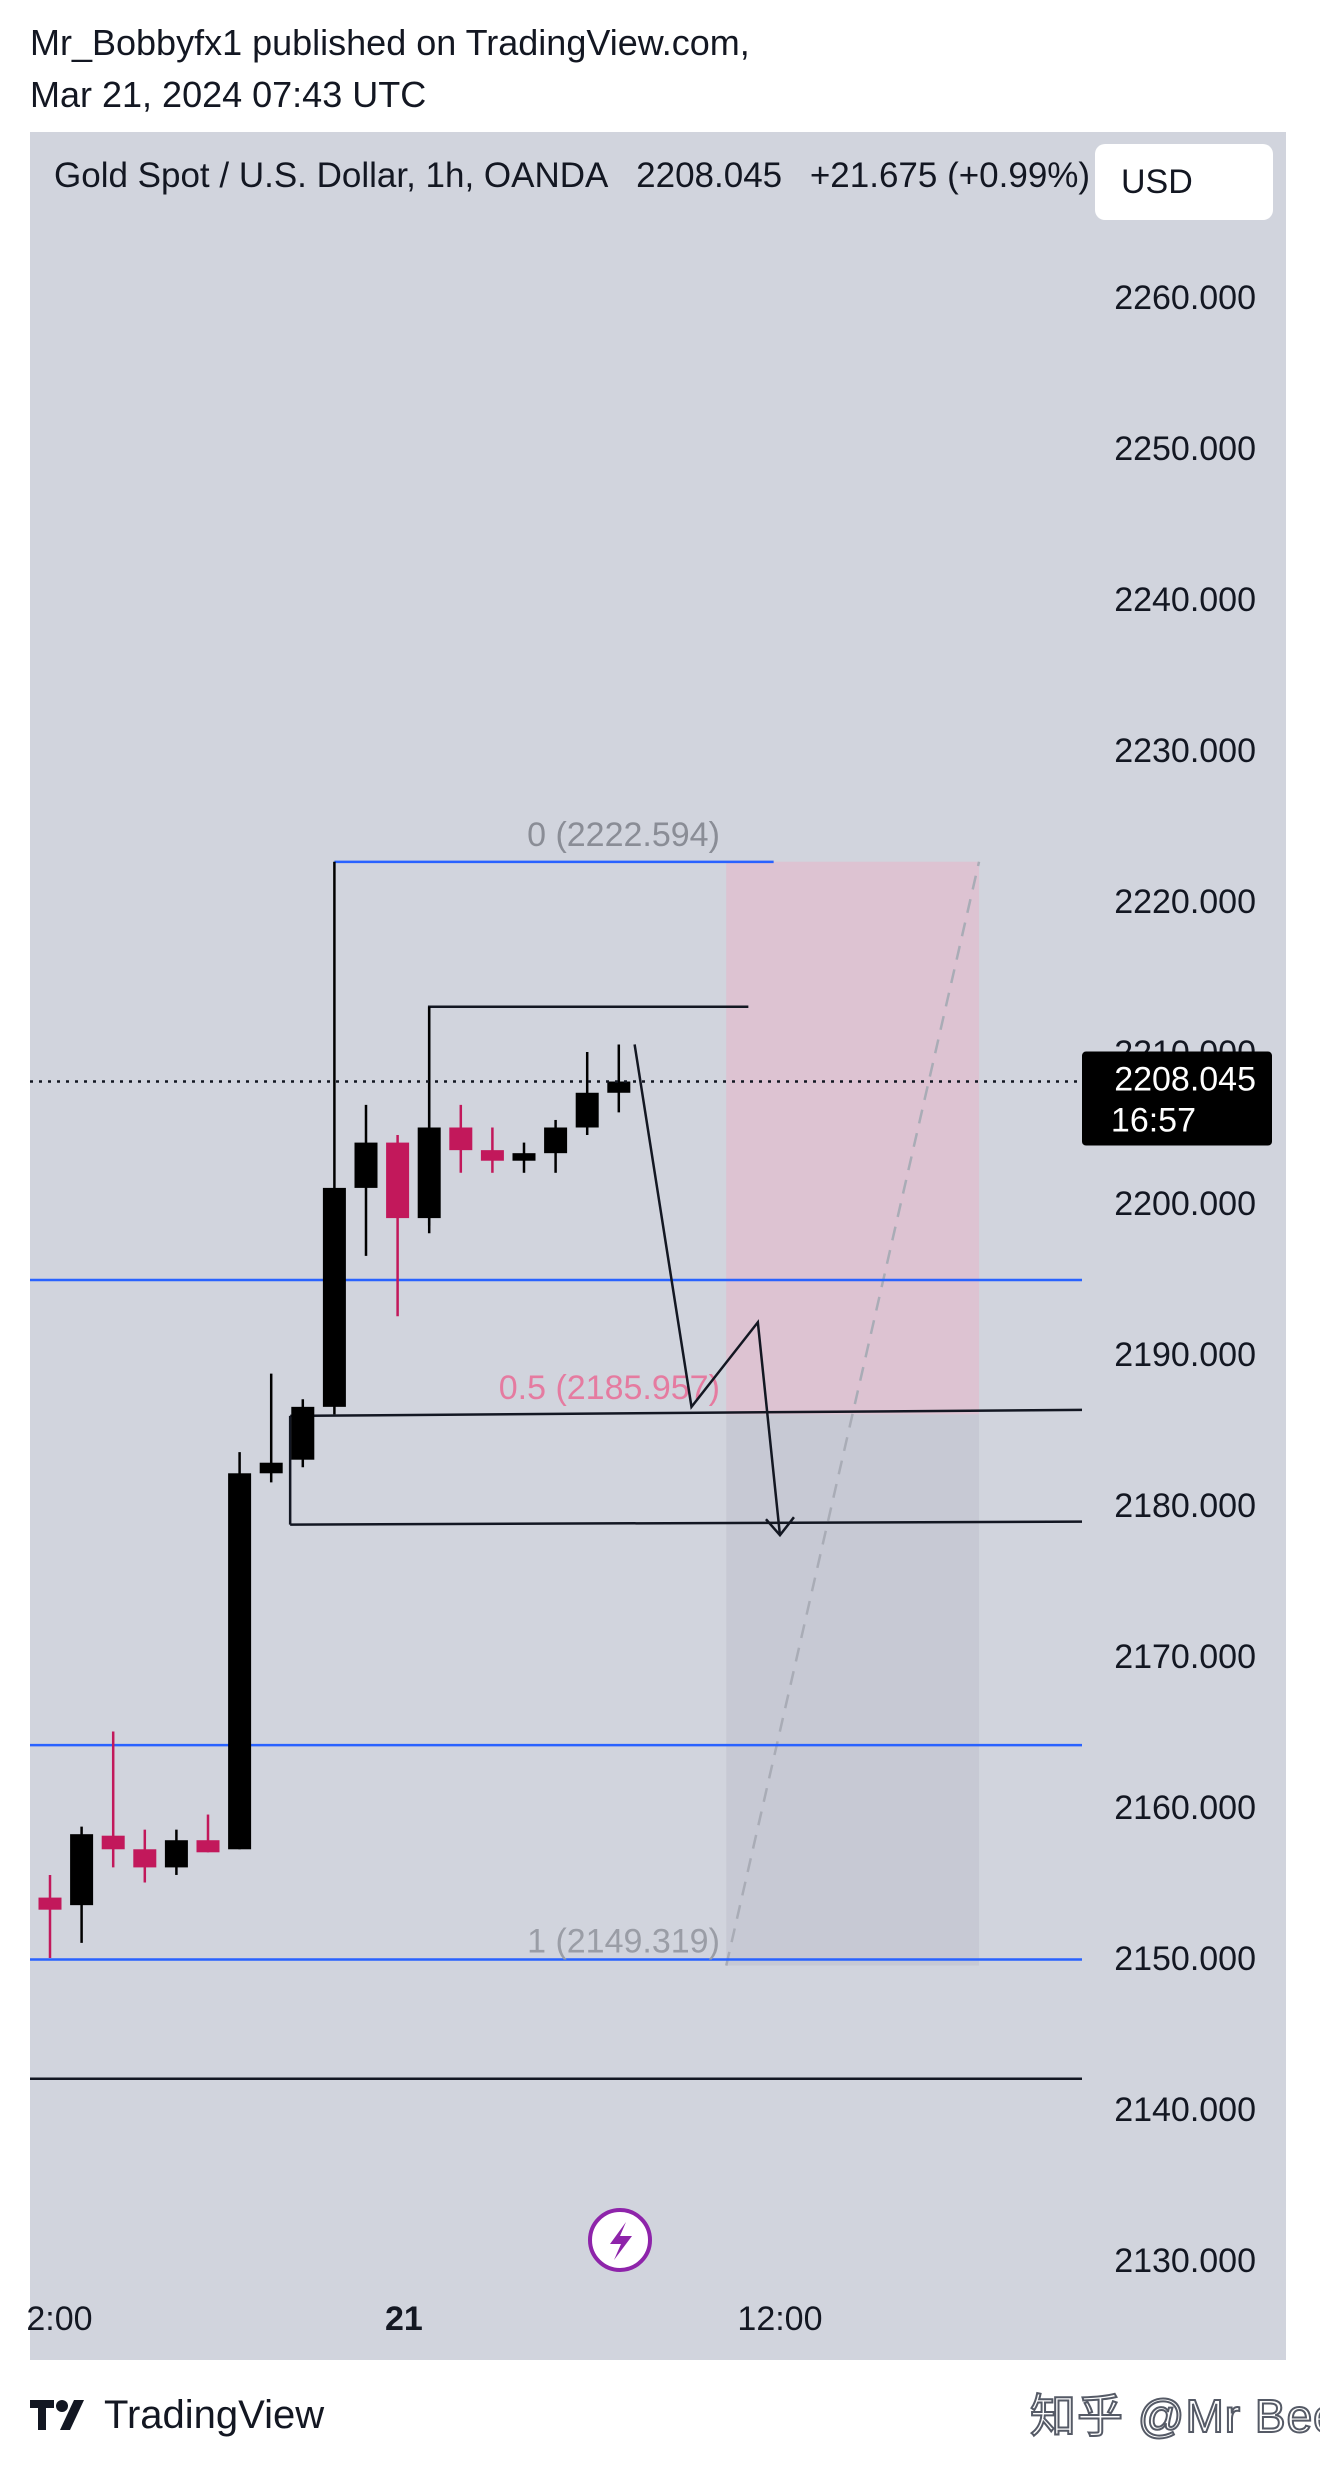 The width and height of the screenshot is (1320, 2472). Describe the element at coordinates (404, 2319) in the screenshot. I see `x-tick-label: 21` at that location.